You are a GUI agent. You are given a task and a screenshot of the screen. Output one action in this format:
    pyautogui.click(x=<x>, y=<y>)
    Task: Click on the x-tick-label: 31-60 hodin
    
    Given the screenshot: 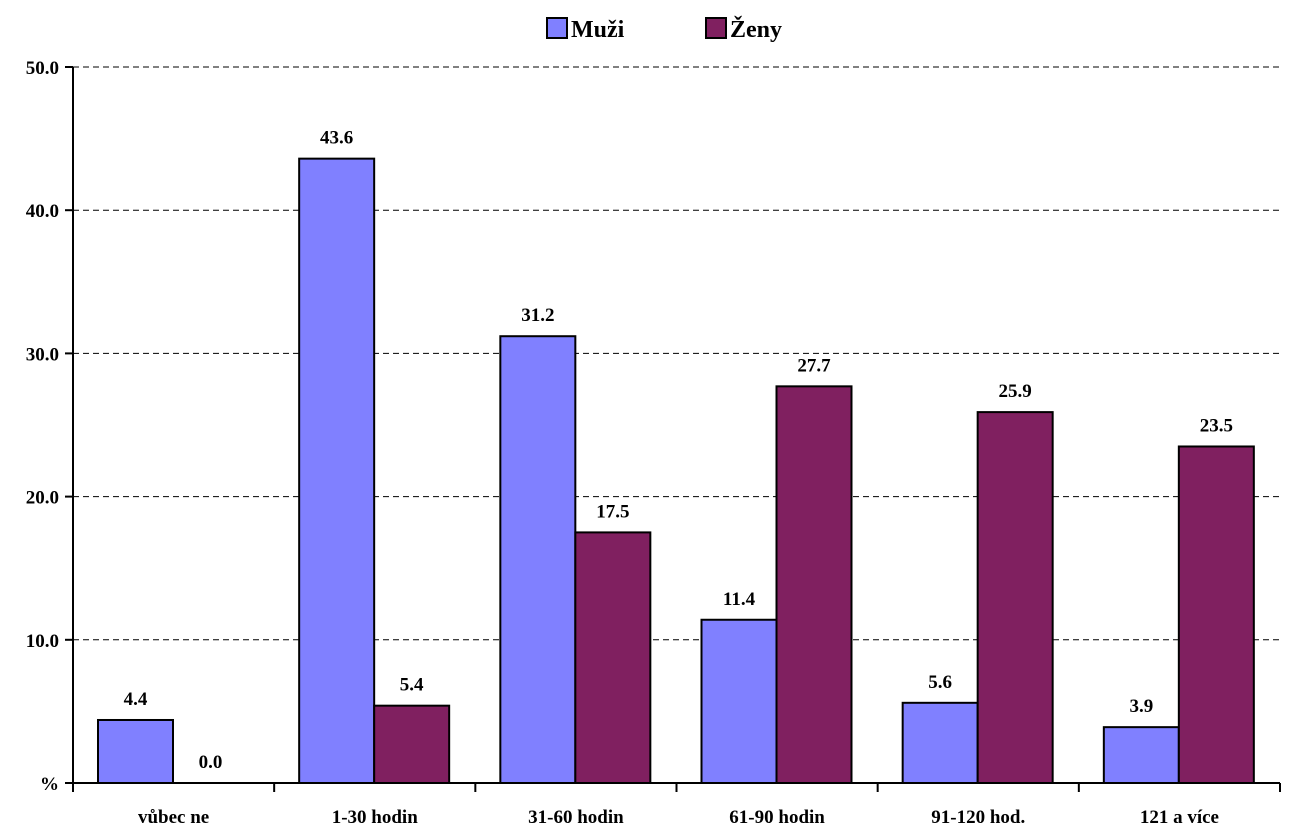 What is the action you would take?
    pyautogui.click(x=576, y=817)
    